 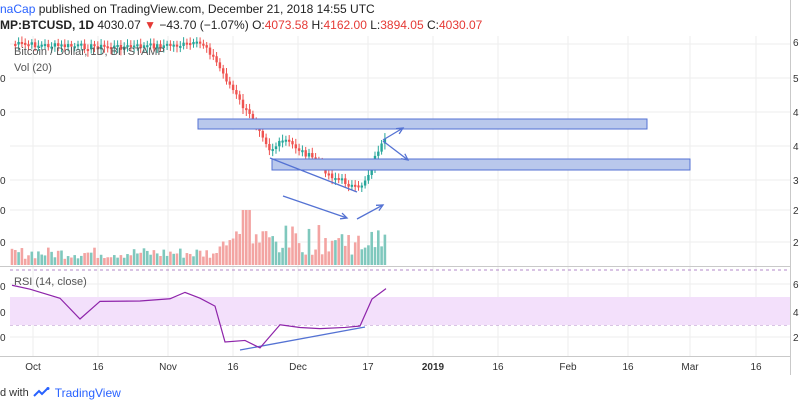 I want to click on price-scale, so click(x=795, y=187).